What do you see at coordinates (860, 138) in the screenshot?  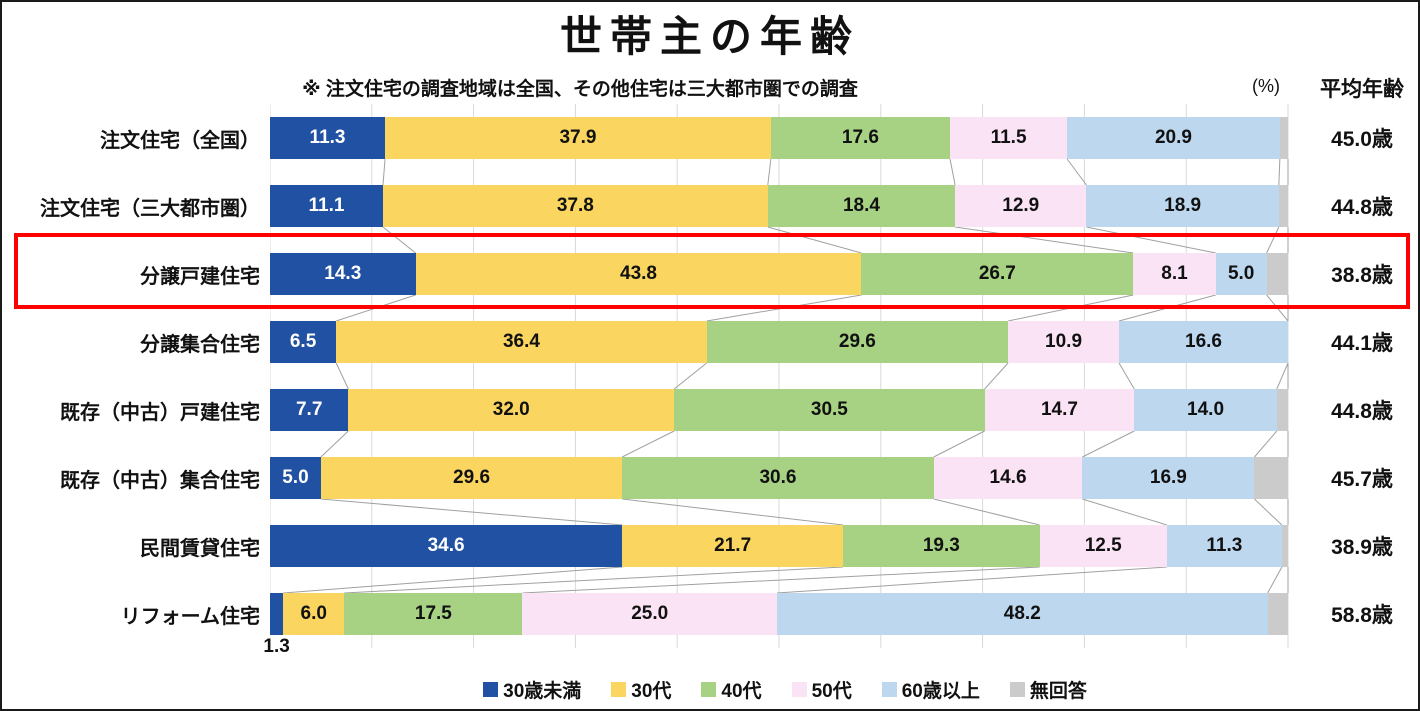 I see `bar-segment: 17.6` at bounding box center [860, 138].